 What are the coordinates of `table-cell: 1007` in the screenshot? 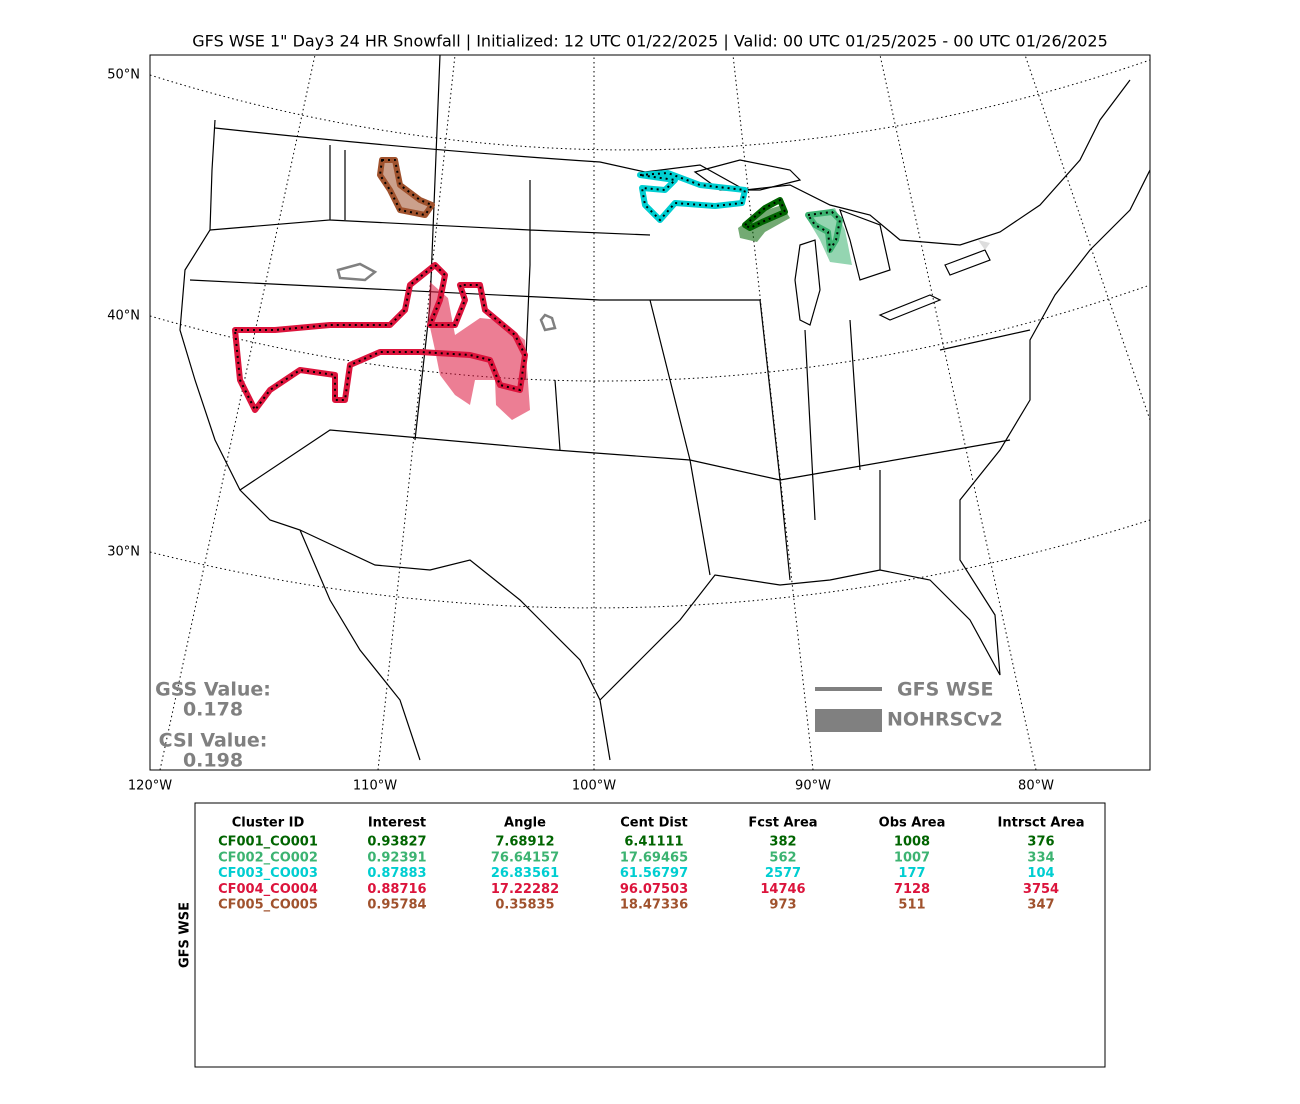 It's located at (912, 857).